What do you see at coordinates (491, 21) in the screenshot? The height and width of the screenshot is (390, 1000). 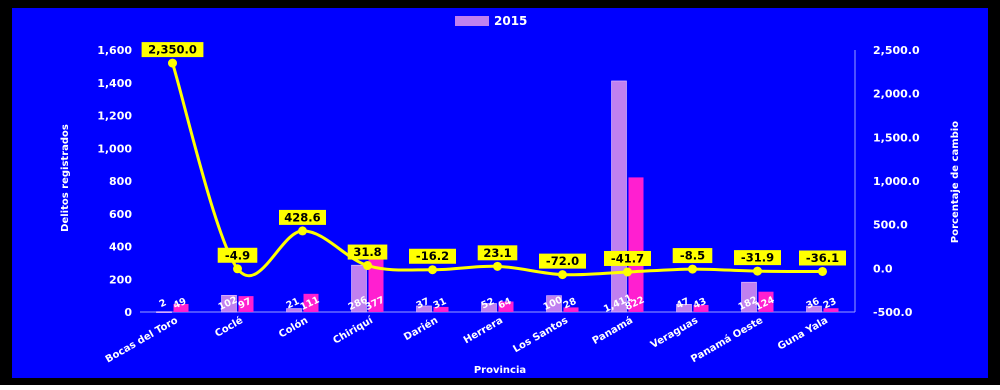 I see `legend: 2015` at bounding box center [491, 21].